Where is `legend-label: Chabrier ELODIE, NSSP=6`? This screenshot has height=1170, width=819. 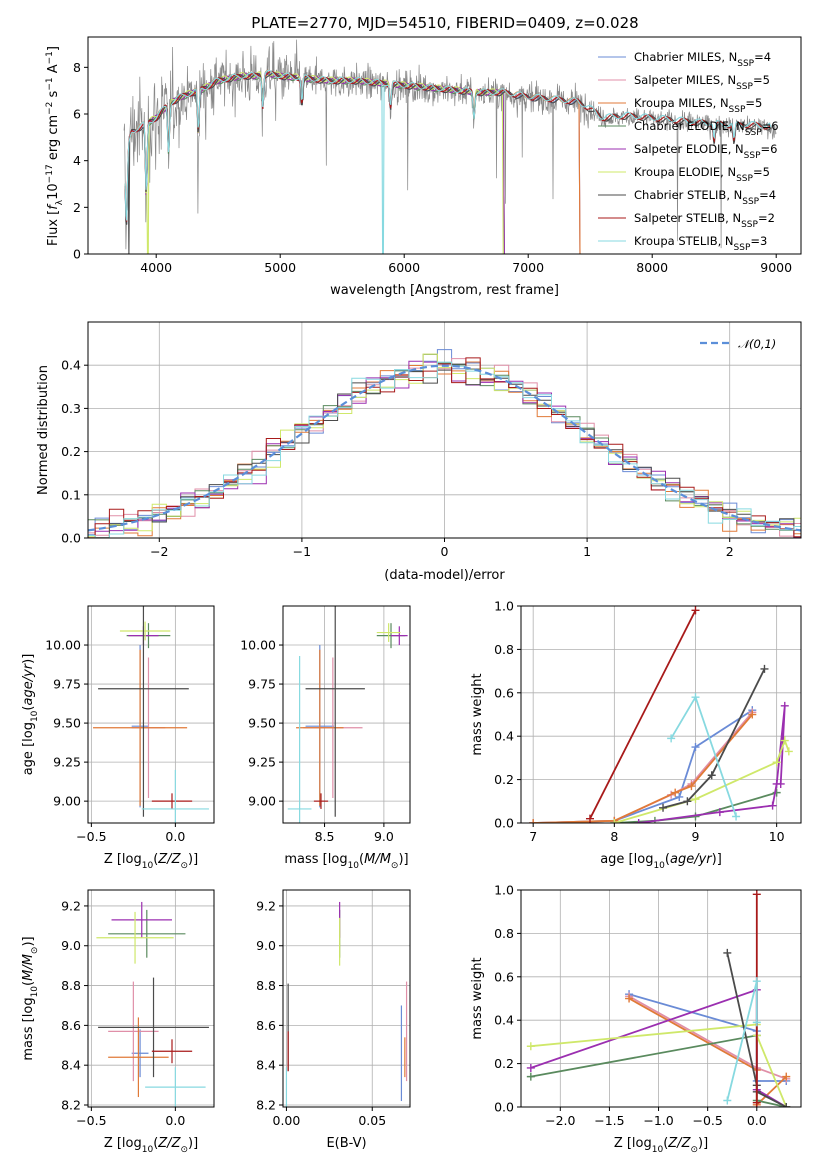
legend-label: Chabrier ELODIE, NSSP=6 is located at coordinates (706, 128).